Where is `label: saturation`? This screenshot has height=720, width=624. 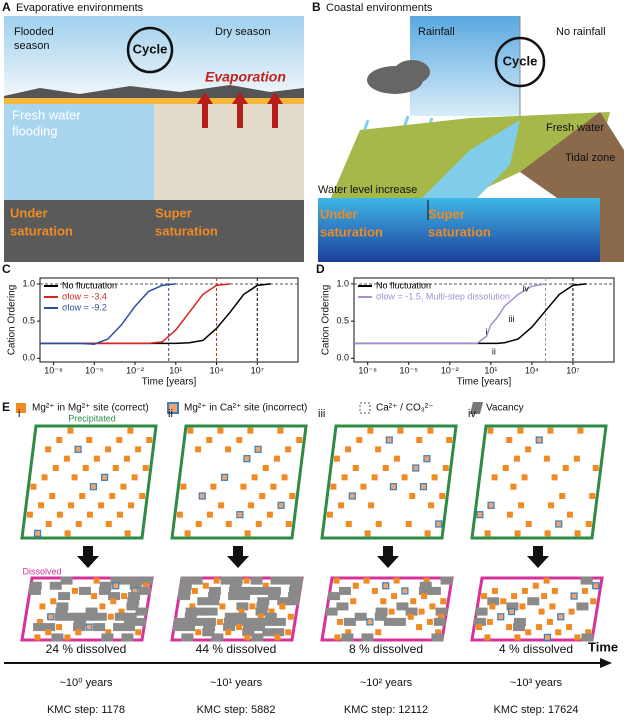 label: saturation is located at coordinates (459, 231).